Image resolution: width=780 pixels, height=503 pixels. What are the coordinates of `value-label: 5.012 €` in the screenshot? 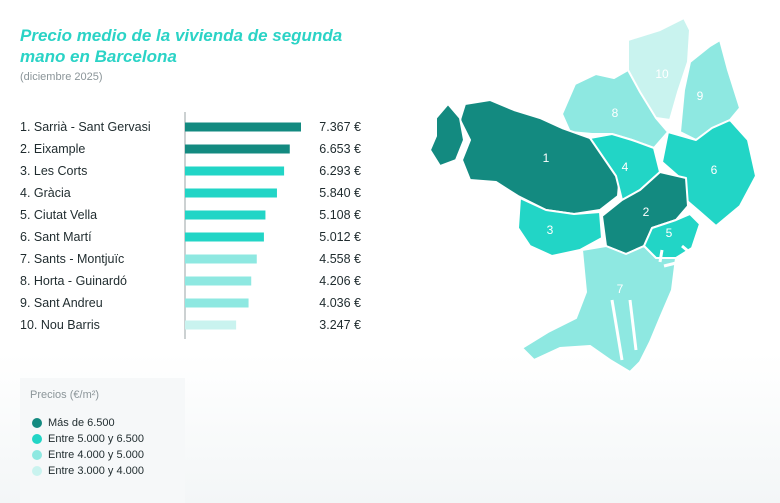 It's located at (340, 237).